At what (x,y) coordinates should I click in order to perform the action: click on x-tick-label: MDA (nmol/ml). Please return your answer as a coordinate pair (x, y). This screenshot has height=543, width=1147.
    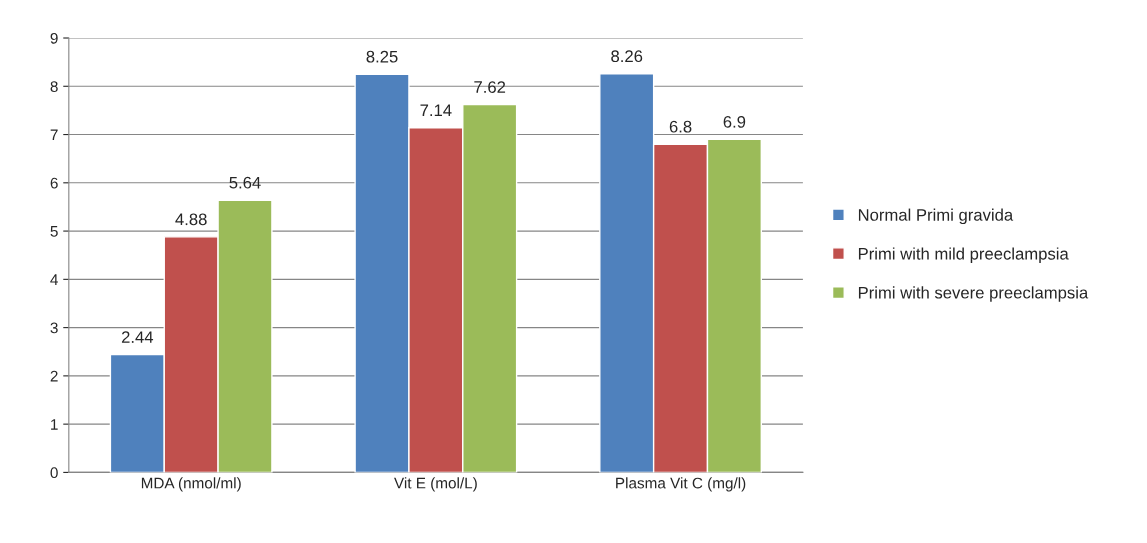
    Looking at the image, I should click on (191, 484).